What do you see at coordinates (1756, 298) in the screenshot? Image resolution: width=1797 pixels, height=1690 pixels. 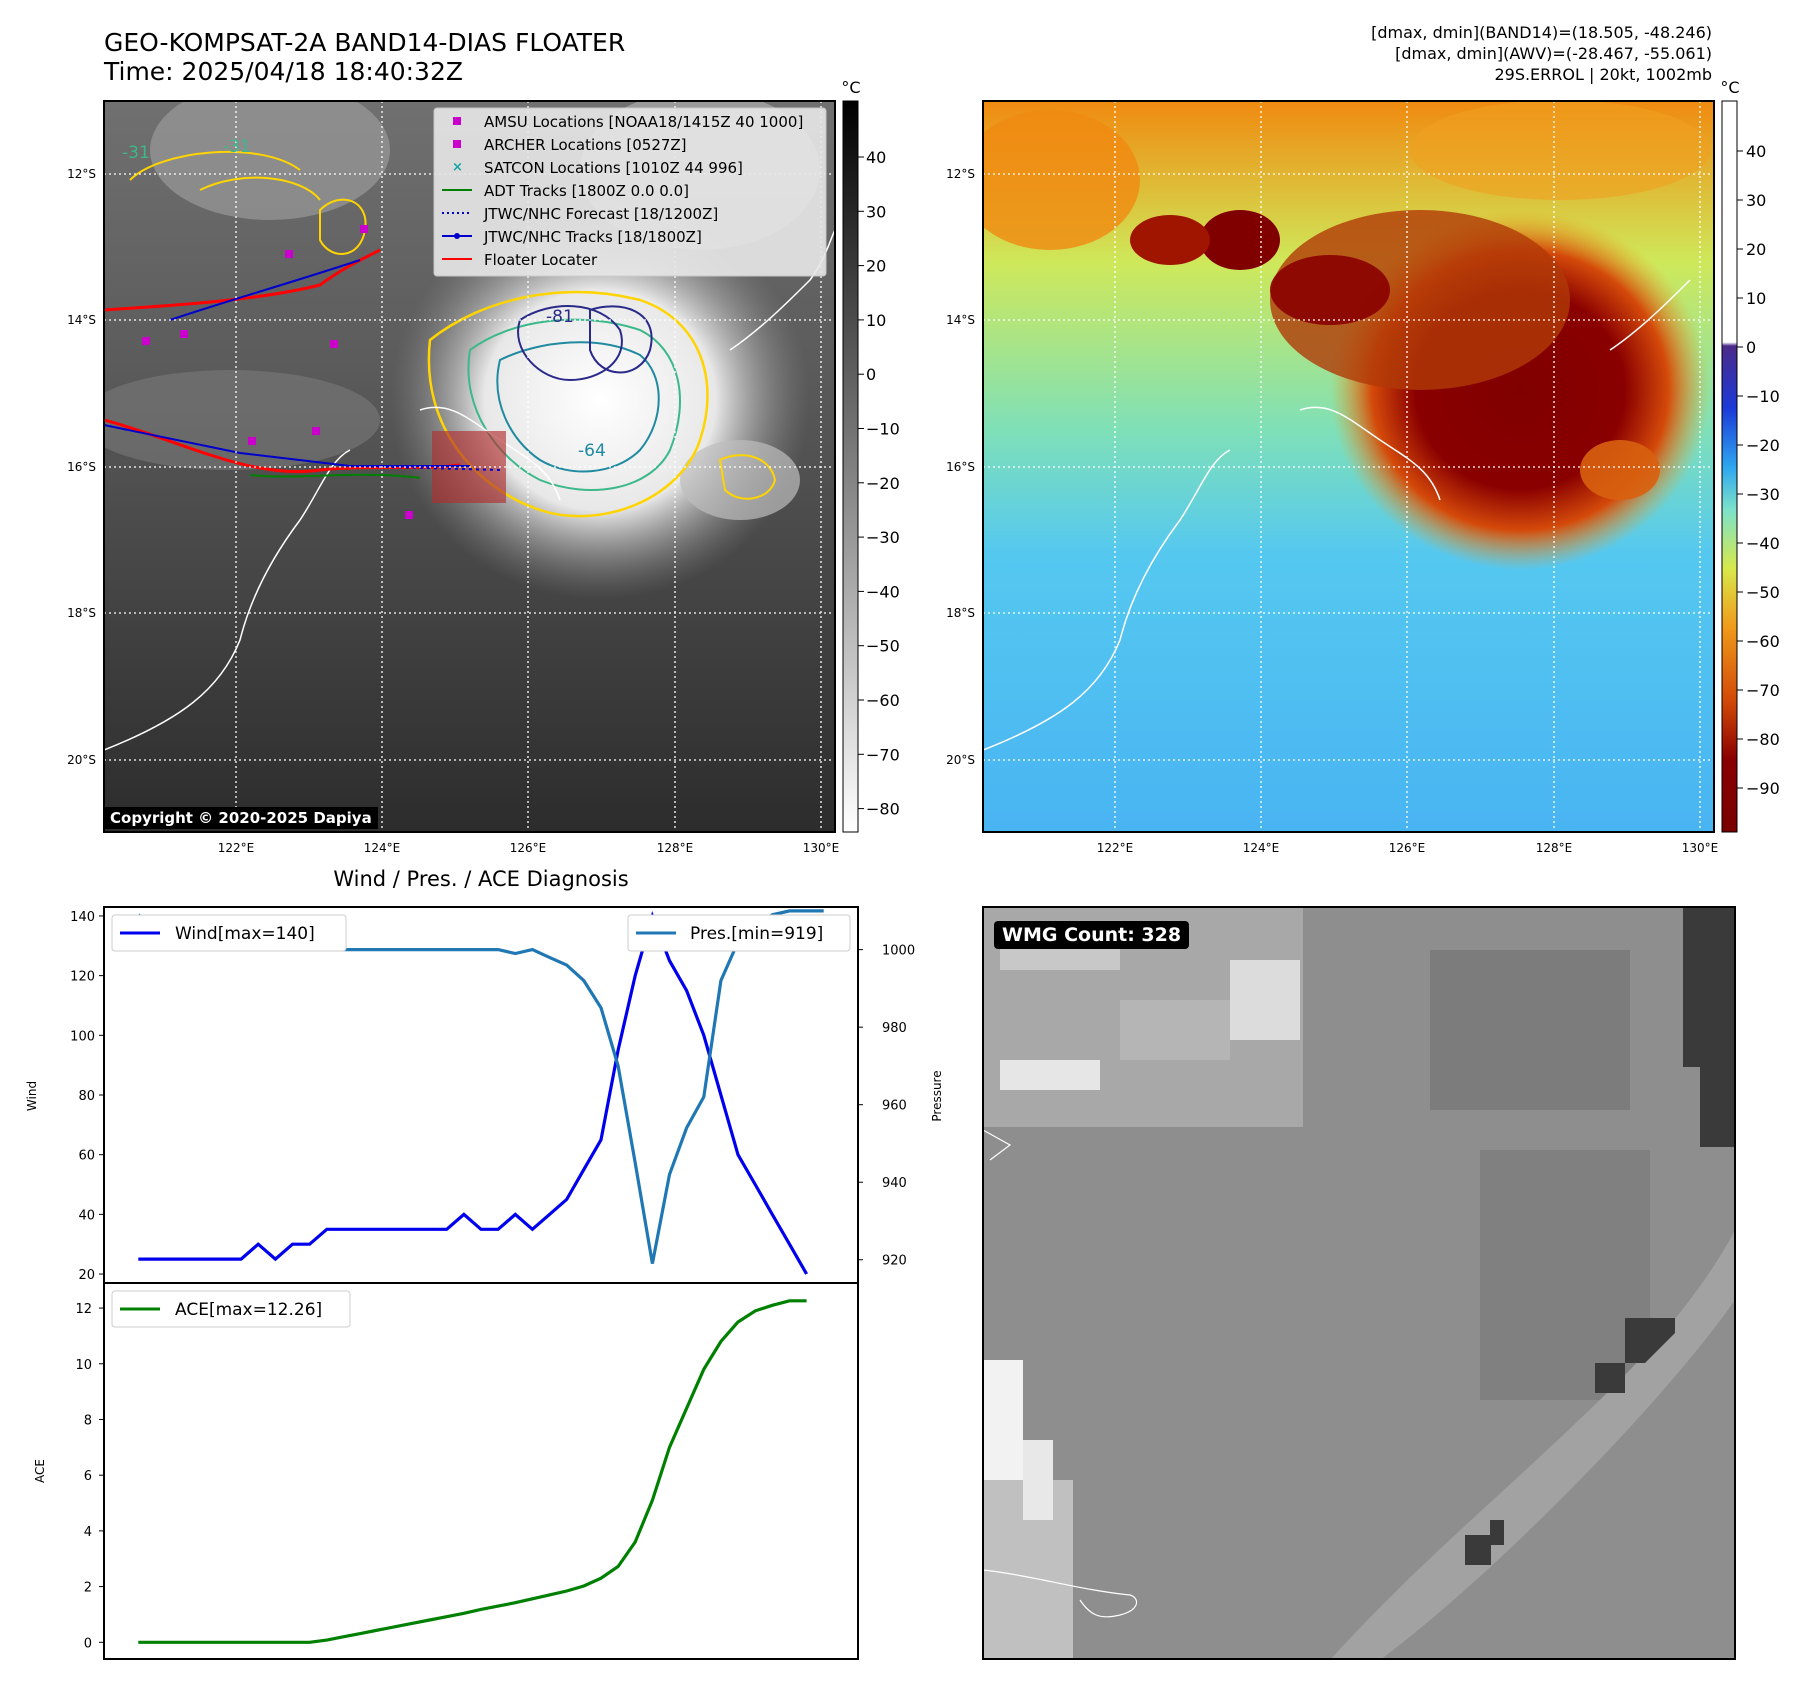 I see `color-colorbar-tick: 10` at bounding box center [1756, 298].